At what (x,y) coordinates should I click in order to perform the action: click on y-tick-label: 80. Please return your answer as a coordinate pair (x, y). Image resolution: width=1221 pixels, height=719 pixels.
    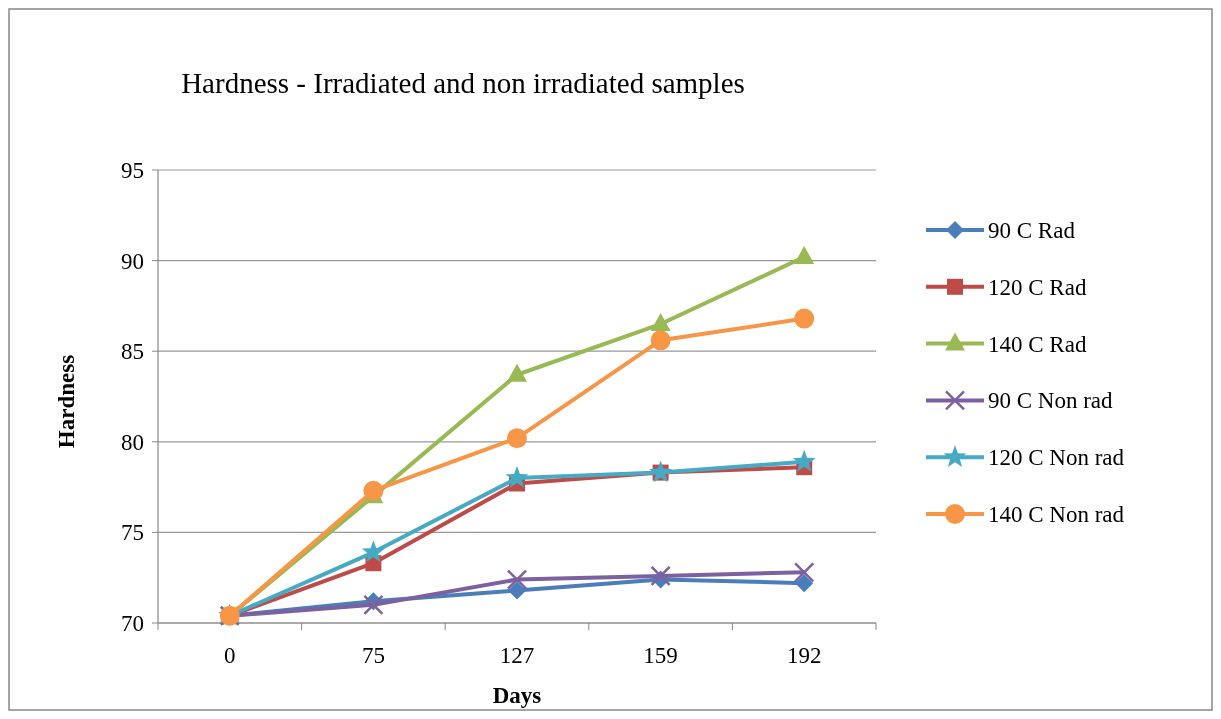
    Looking at the image, I should click on (132, 442).